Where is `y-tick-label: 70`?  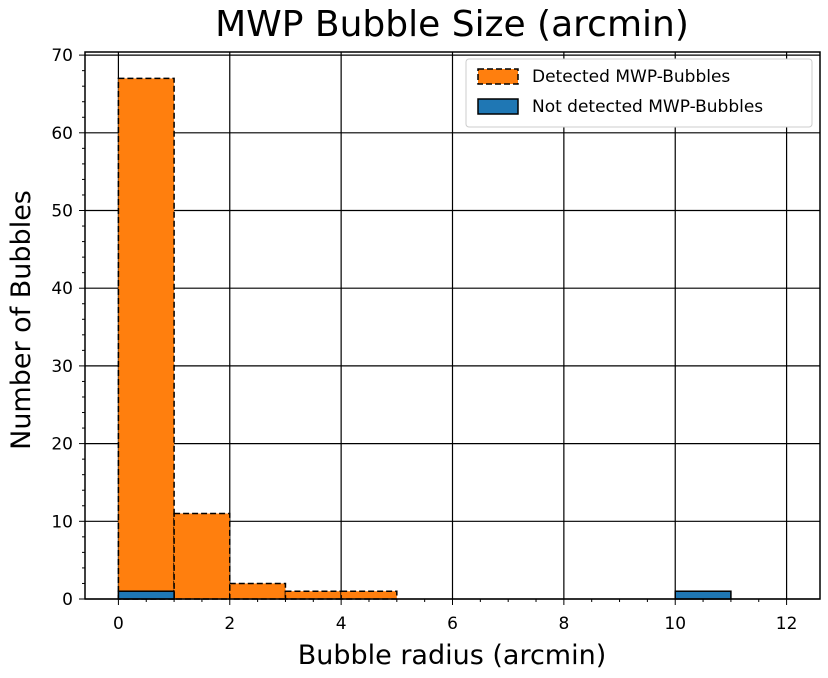
y-tick-label: 70 is located at coordinates (62, 56).